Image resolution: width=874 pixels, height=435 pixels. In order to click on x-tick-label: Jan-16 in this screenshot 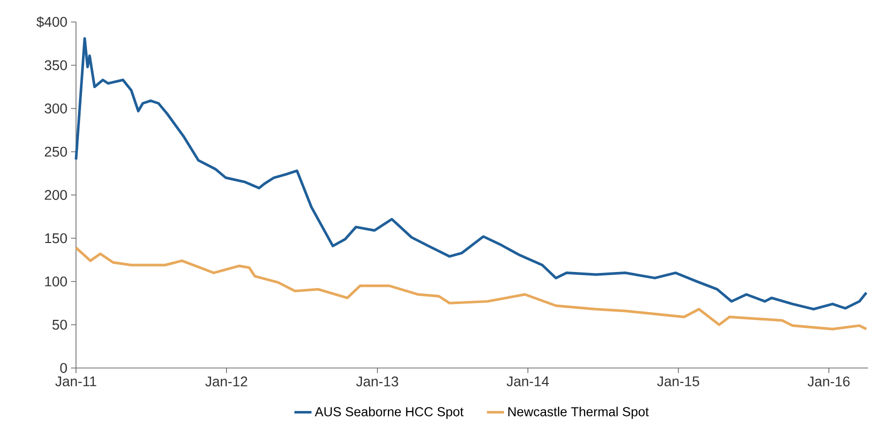, I will do `click(829, 381)`.